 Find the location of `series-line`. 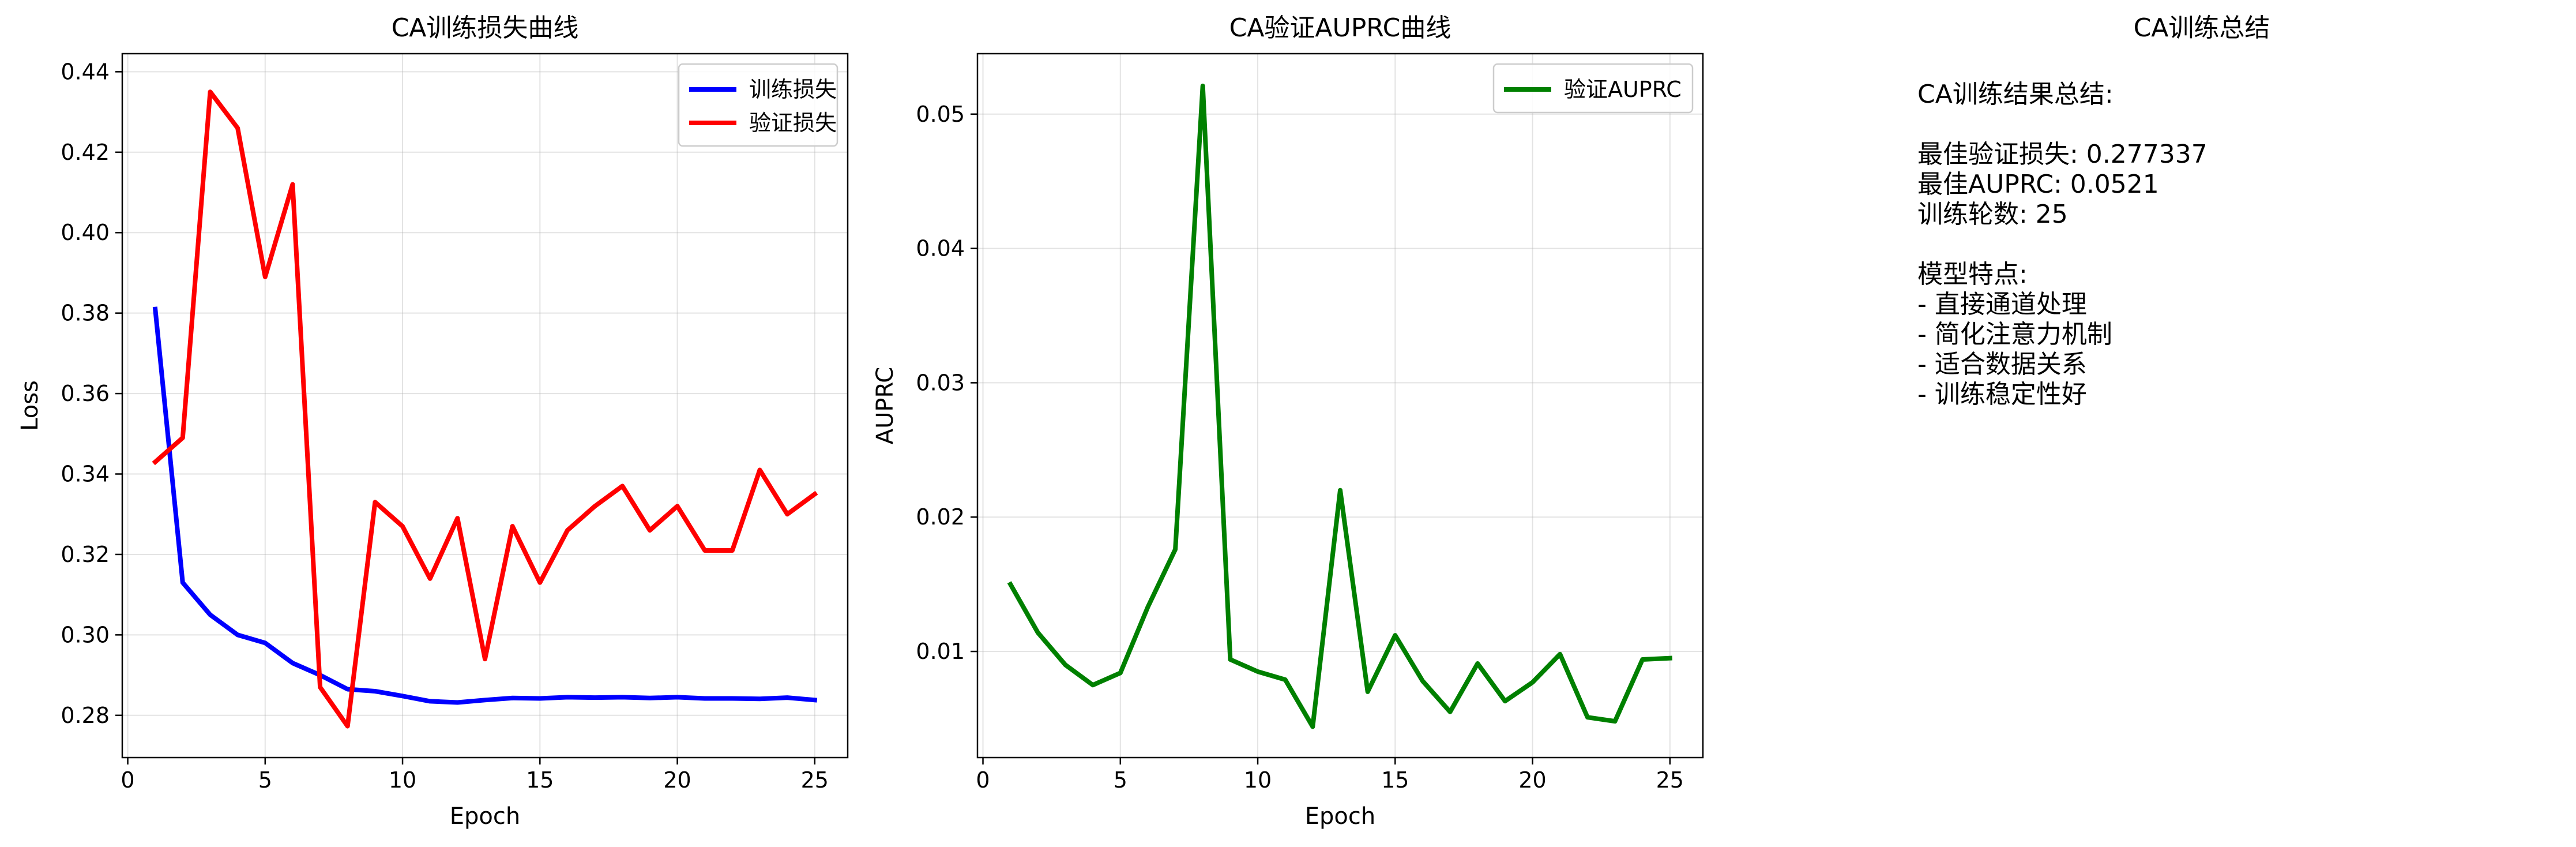

series-line is located at coordinates (485, 505).